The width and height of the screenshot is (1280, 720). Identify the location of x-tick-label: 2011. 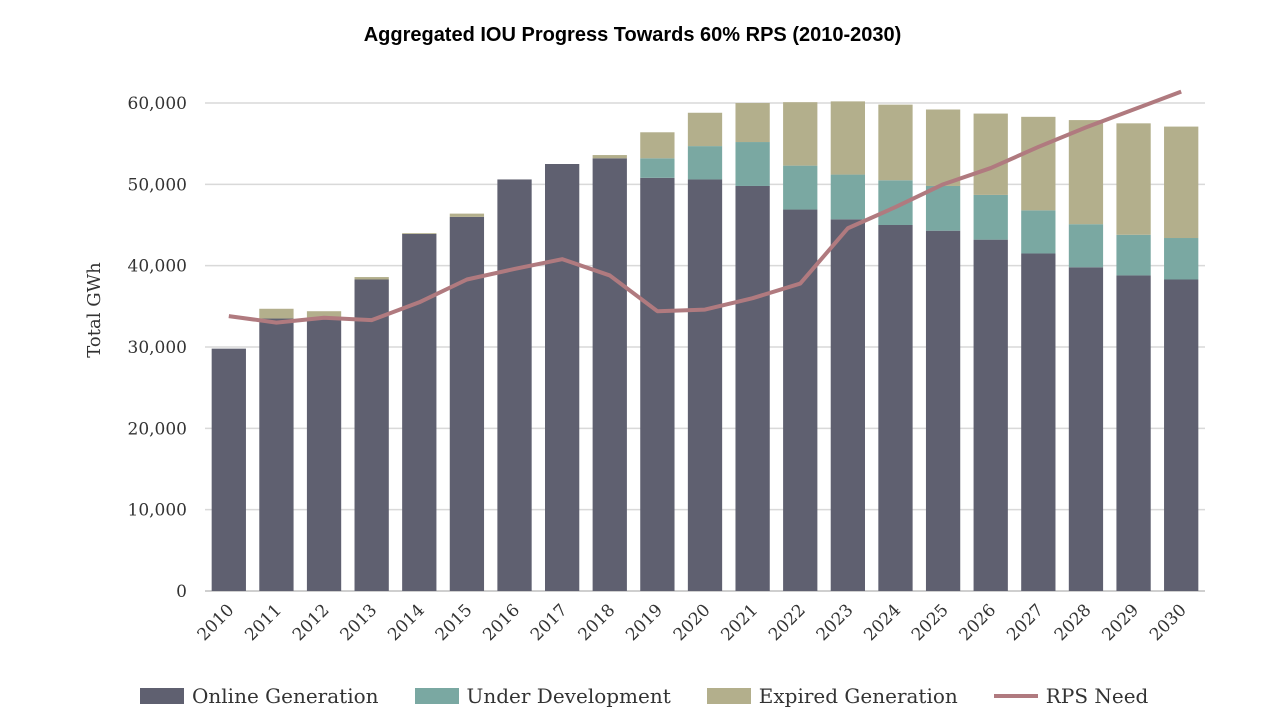
(263, 622).